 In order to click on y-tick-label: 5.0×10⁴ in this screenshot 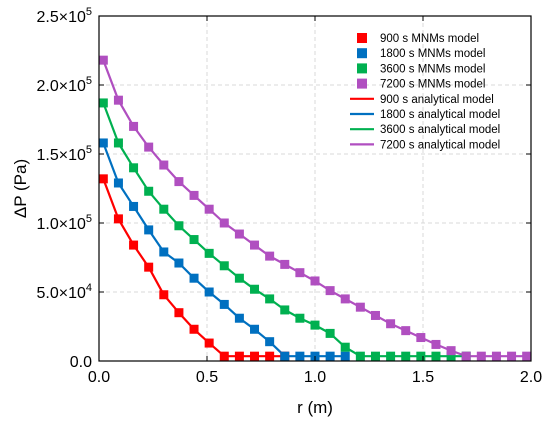, I will do `click(64, 292)`.